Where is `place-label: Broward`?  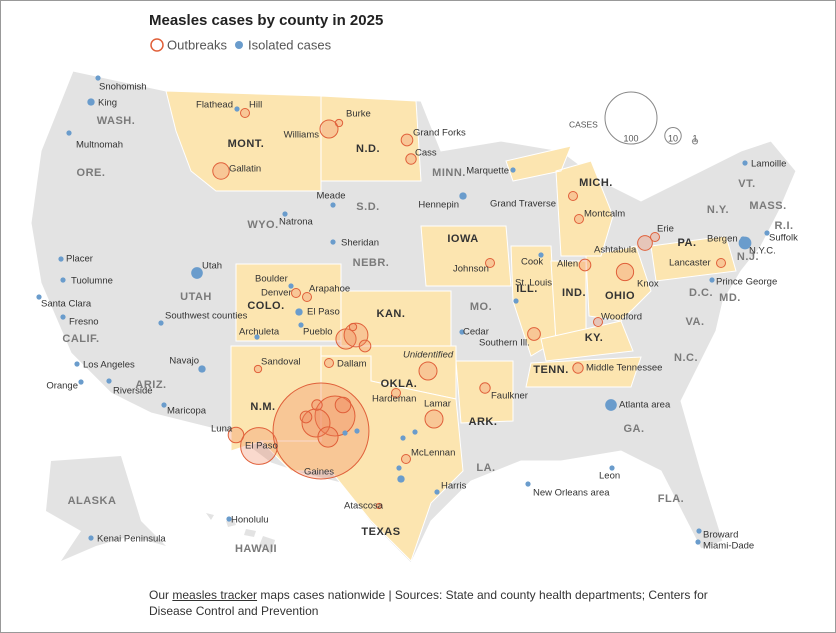 place-label: Broward is located at coordinates (720, 535).